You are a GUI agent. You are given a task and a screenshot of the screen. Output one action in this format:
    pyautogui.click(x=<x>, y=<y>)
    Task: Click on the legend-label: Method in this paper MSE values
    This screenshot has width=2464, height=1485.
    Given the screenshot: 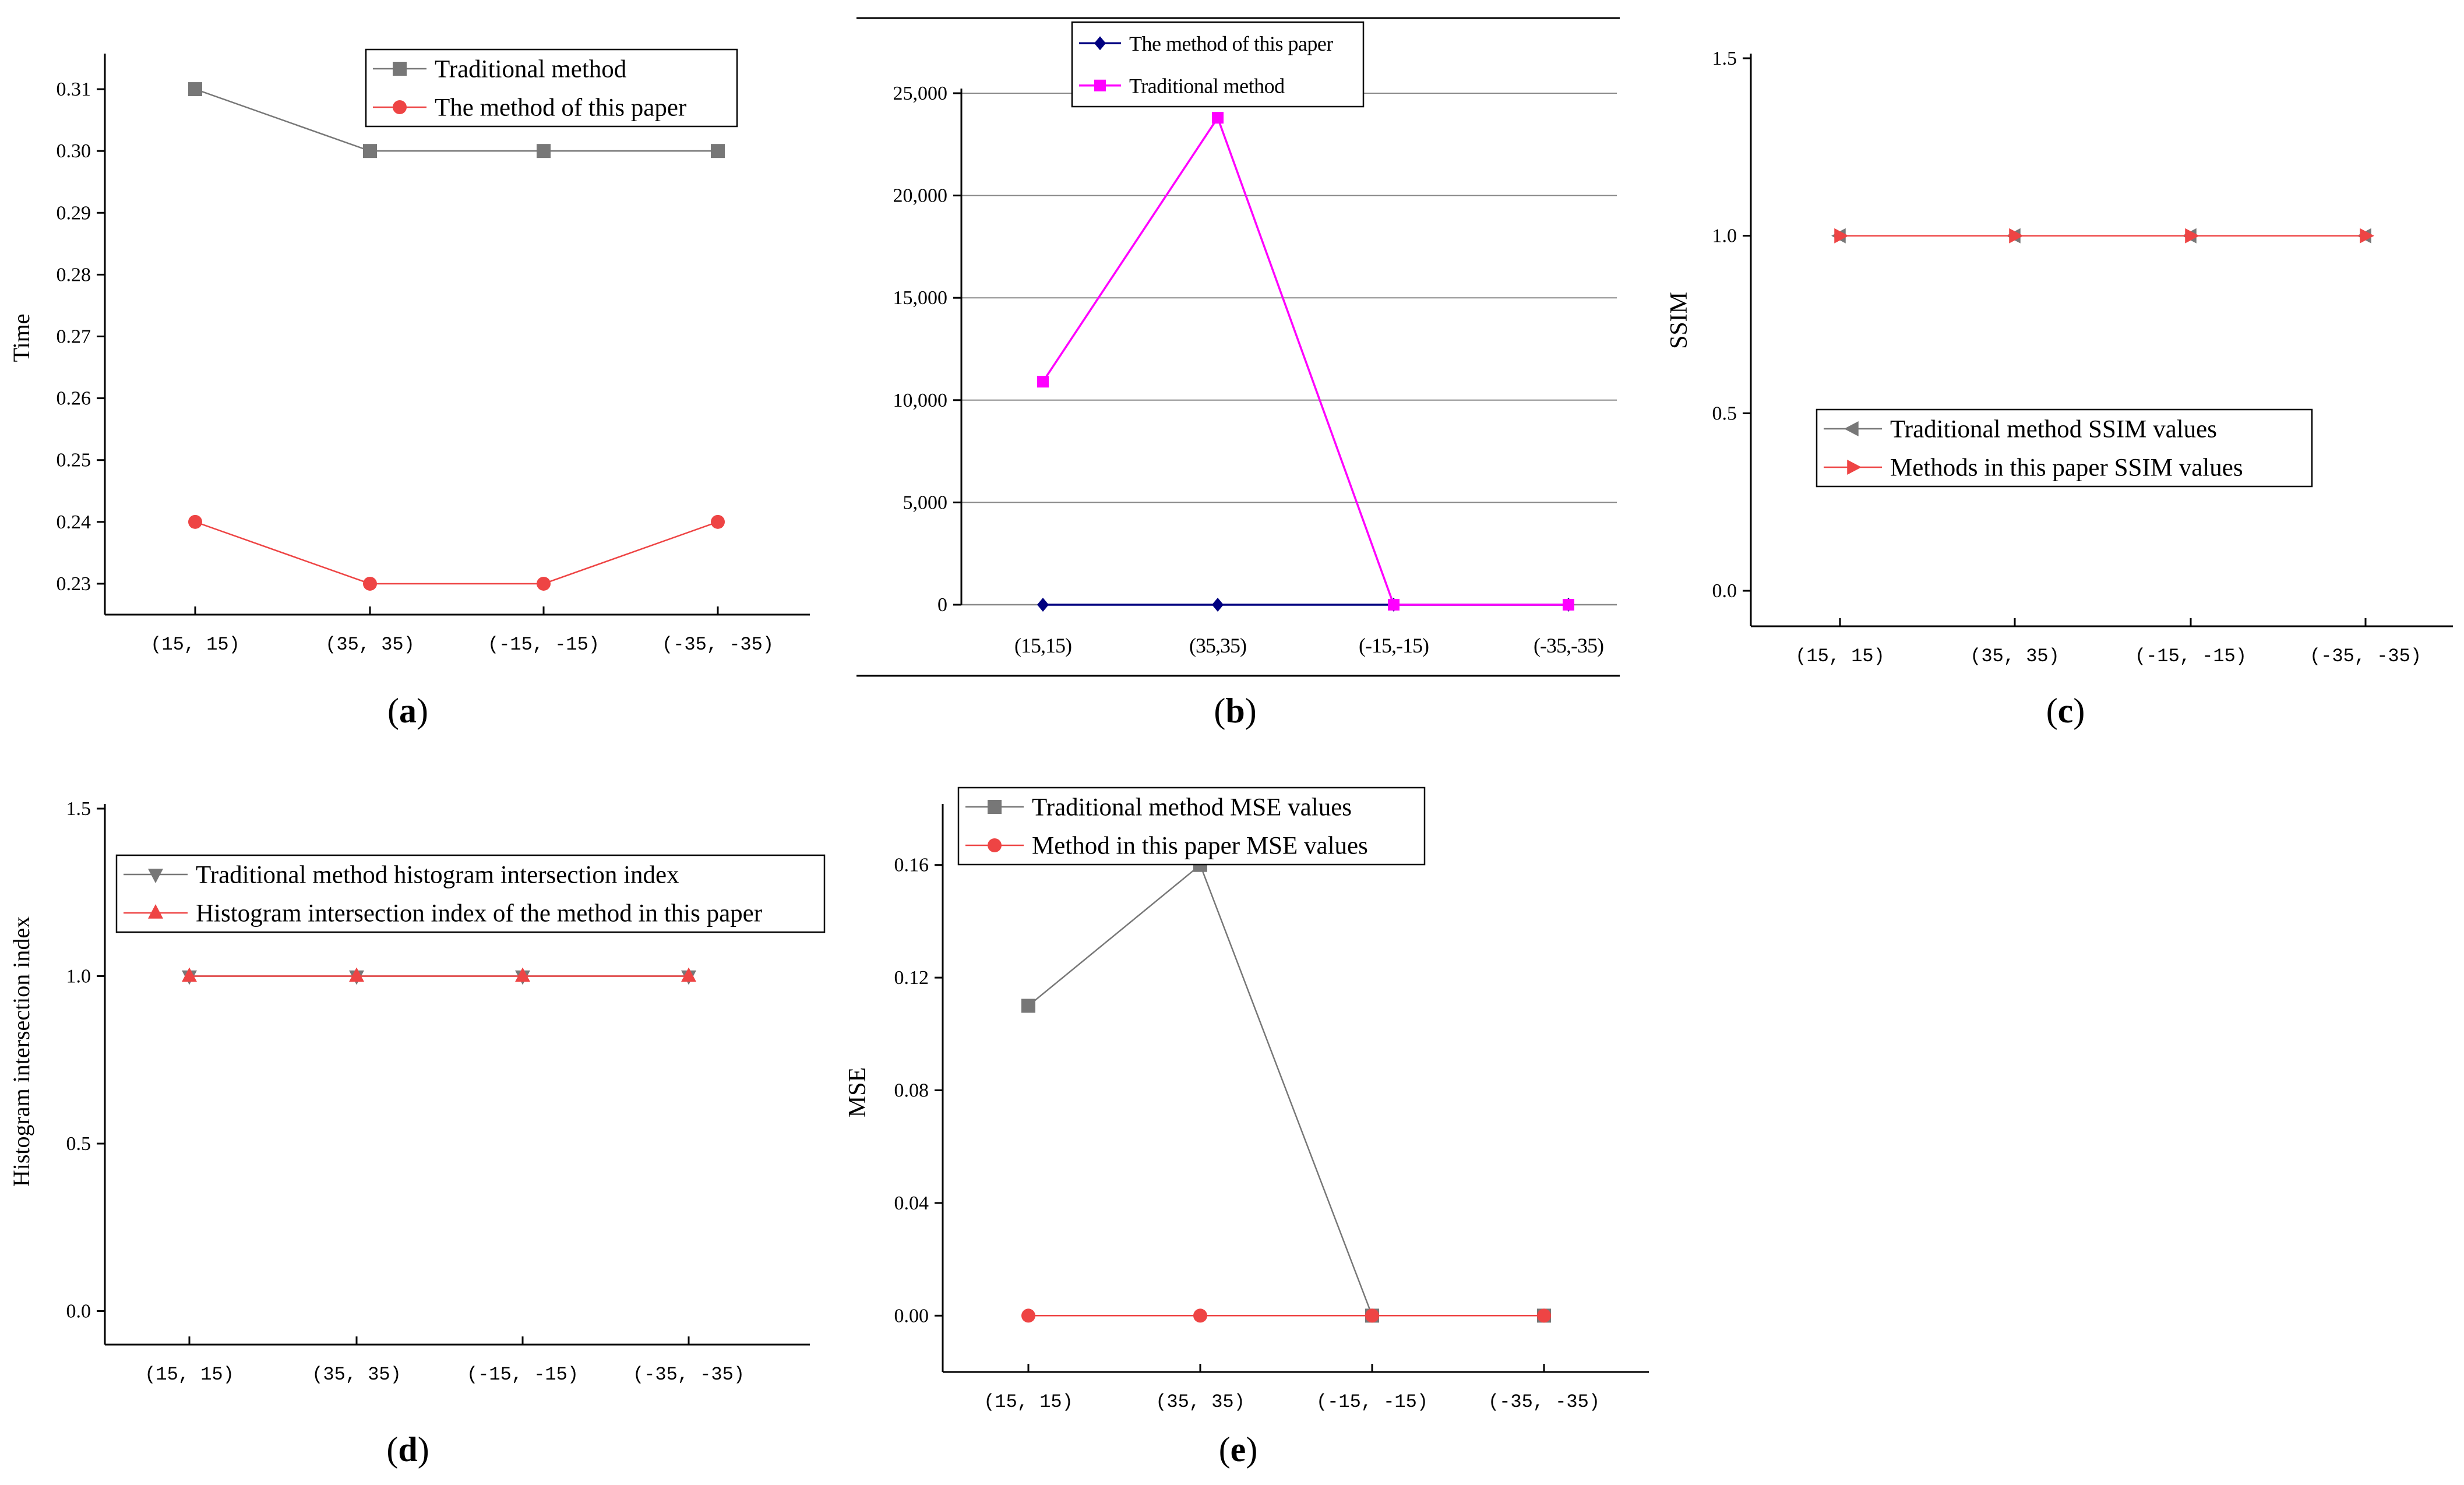 What is the action you would take?
    pyautogui.click(x=1200, y=846)
    